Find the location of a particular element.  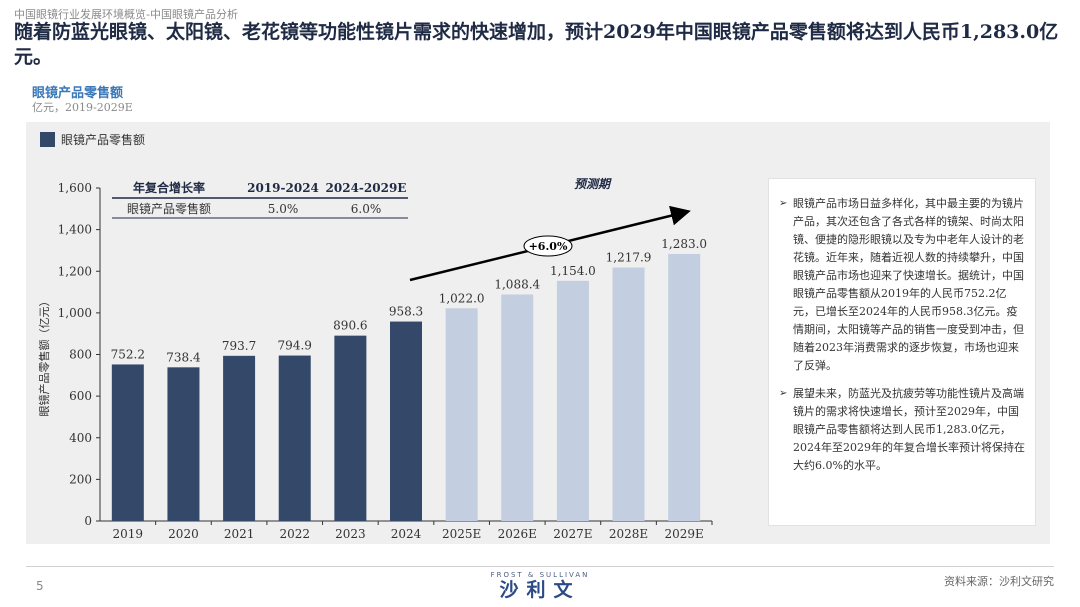

footer-divider is located at coordinates (540, 566).